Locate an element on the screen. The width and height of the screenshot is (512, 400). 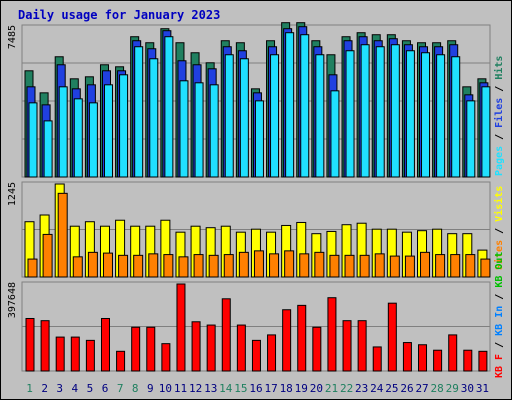
panel-1-y-max-label: 7485 is located at coordinates (12, 37).